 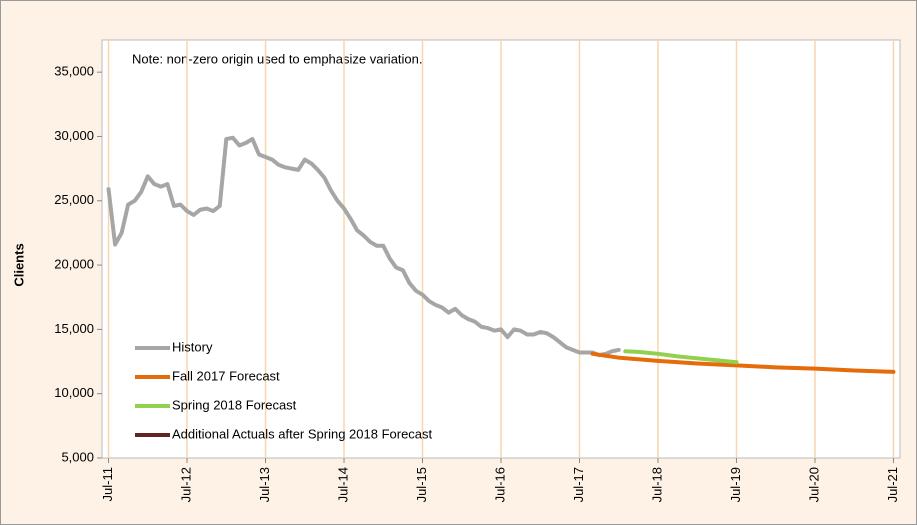 What do you see at coordinates (74, 392) in the screenshot?
I see `y-tick-label: 10,000` at bounding box center [74, 392].